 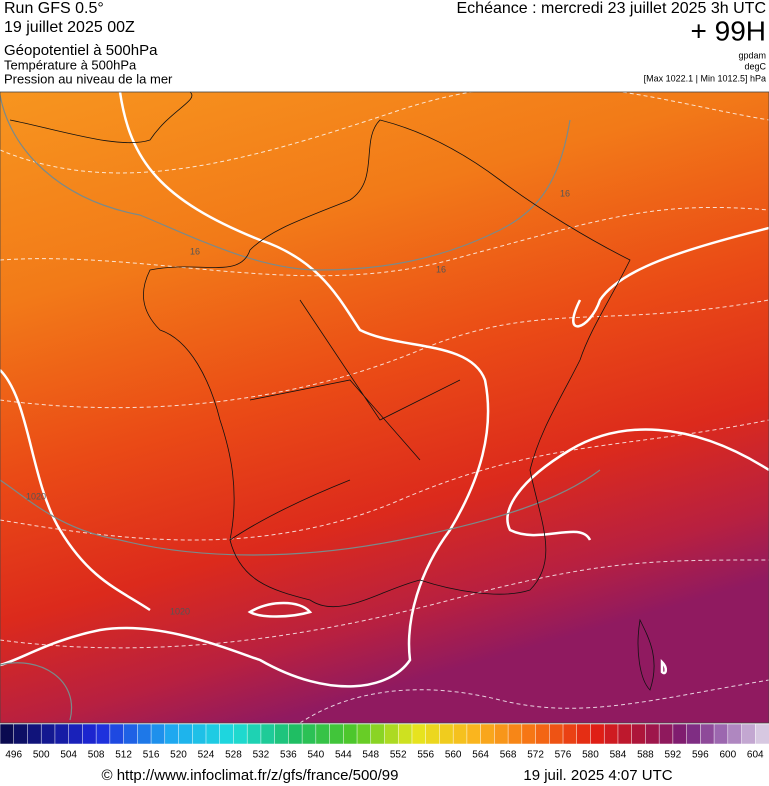 I want to click on scale-label: 528, so click(x=233, y=755).